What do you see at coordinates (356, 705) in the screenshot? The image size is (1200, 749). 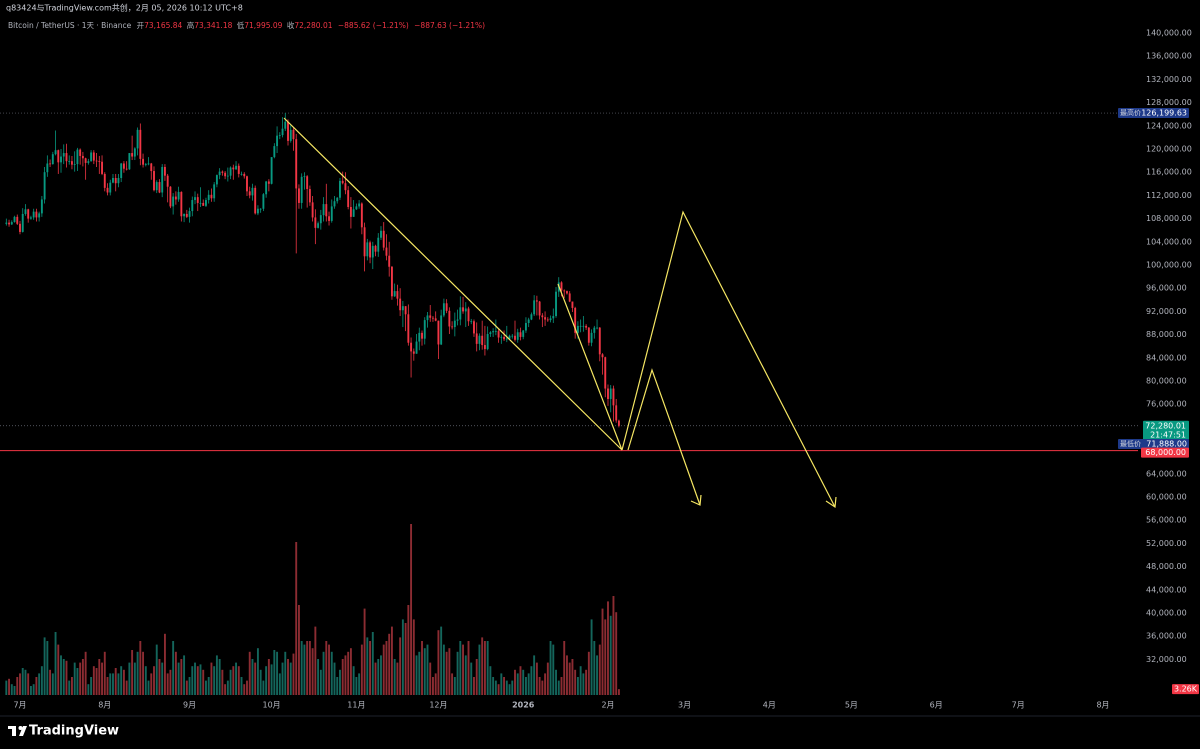 I see `x-tick-label: 11月` at bounding box center [356, 705].